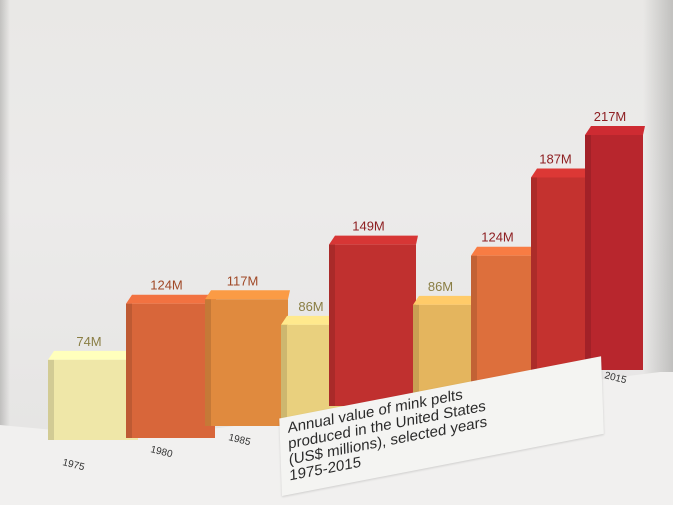 Image resolution: width=673 pixels, height=505 pixels. What do you see at coordinates (588, 252) in the screenshot?
I see `bar-shade-2015` at bounding box center [588, 252].